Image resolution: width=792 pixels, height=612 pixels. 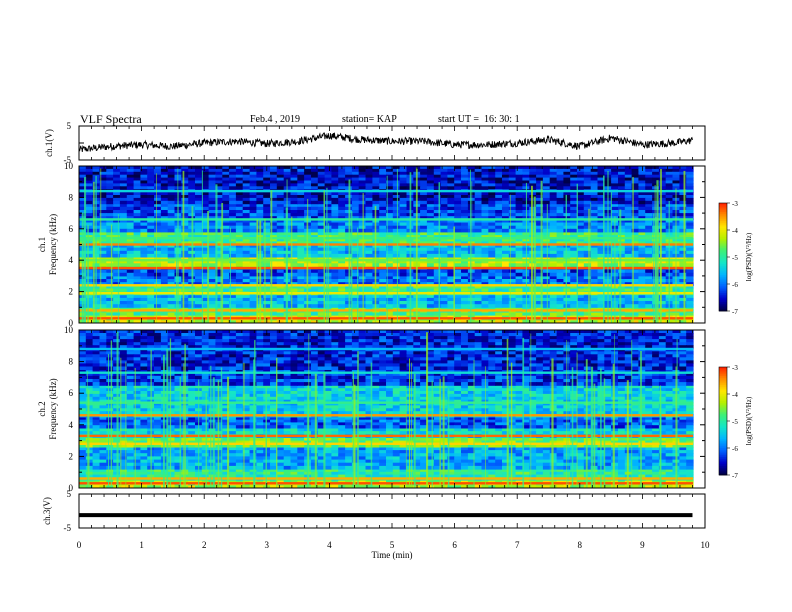 I want to click on y-tick-label: 0, so click(x=71, y=323).